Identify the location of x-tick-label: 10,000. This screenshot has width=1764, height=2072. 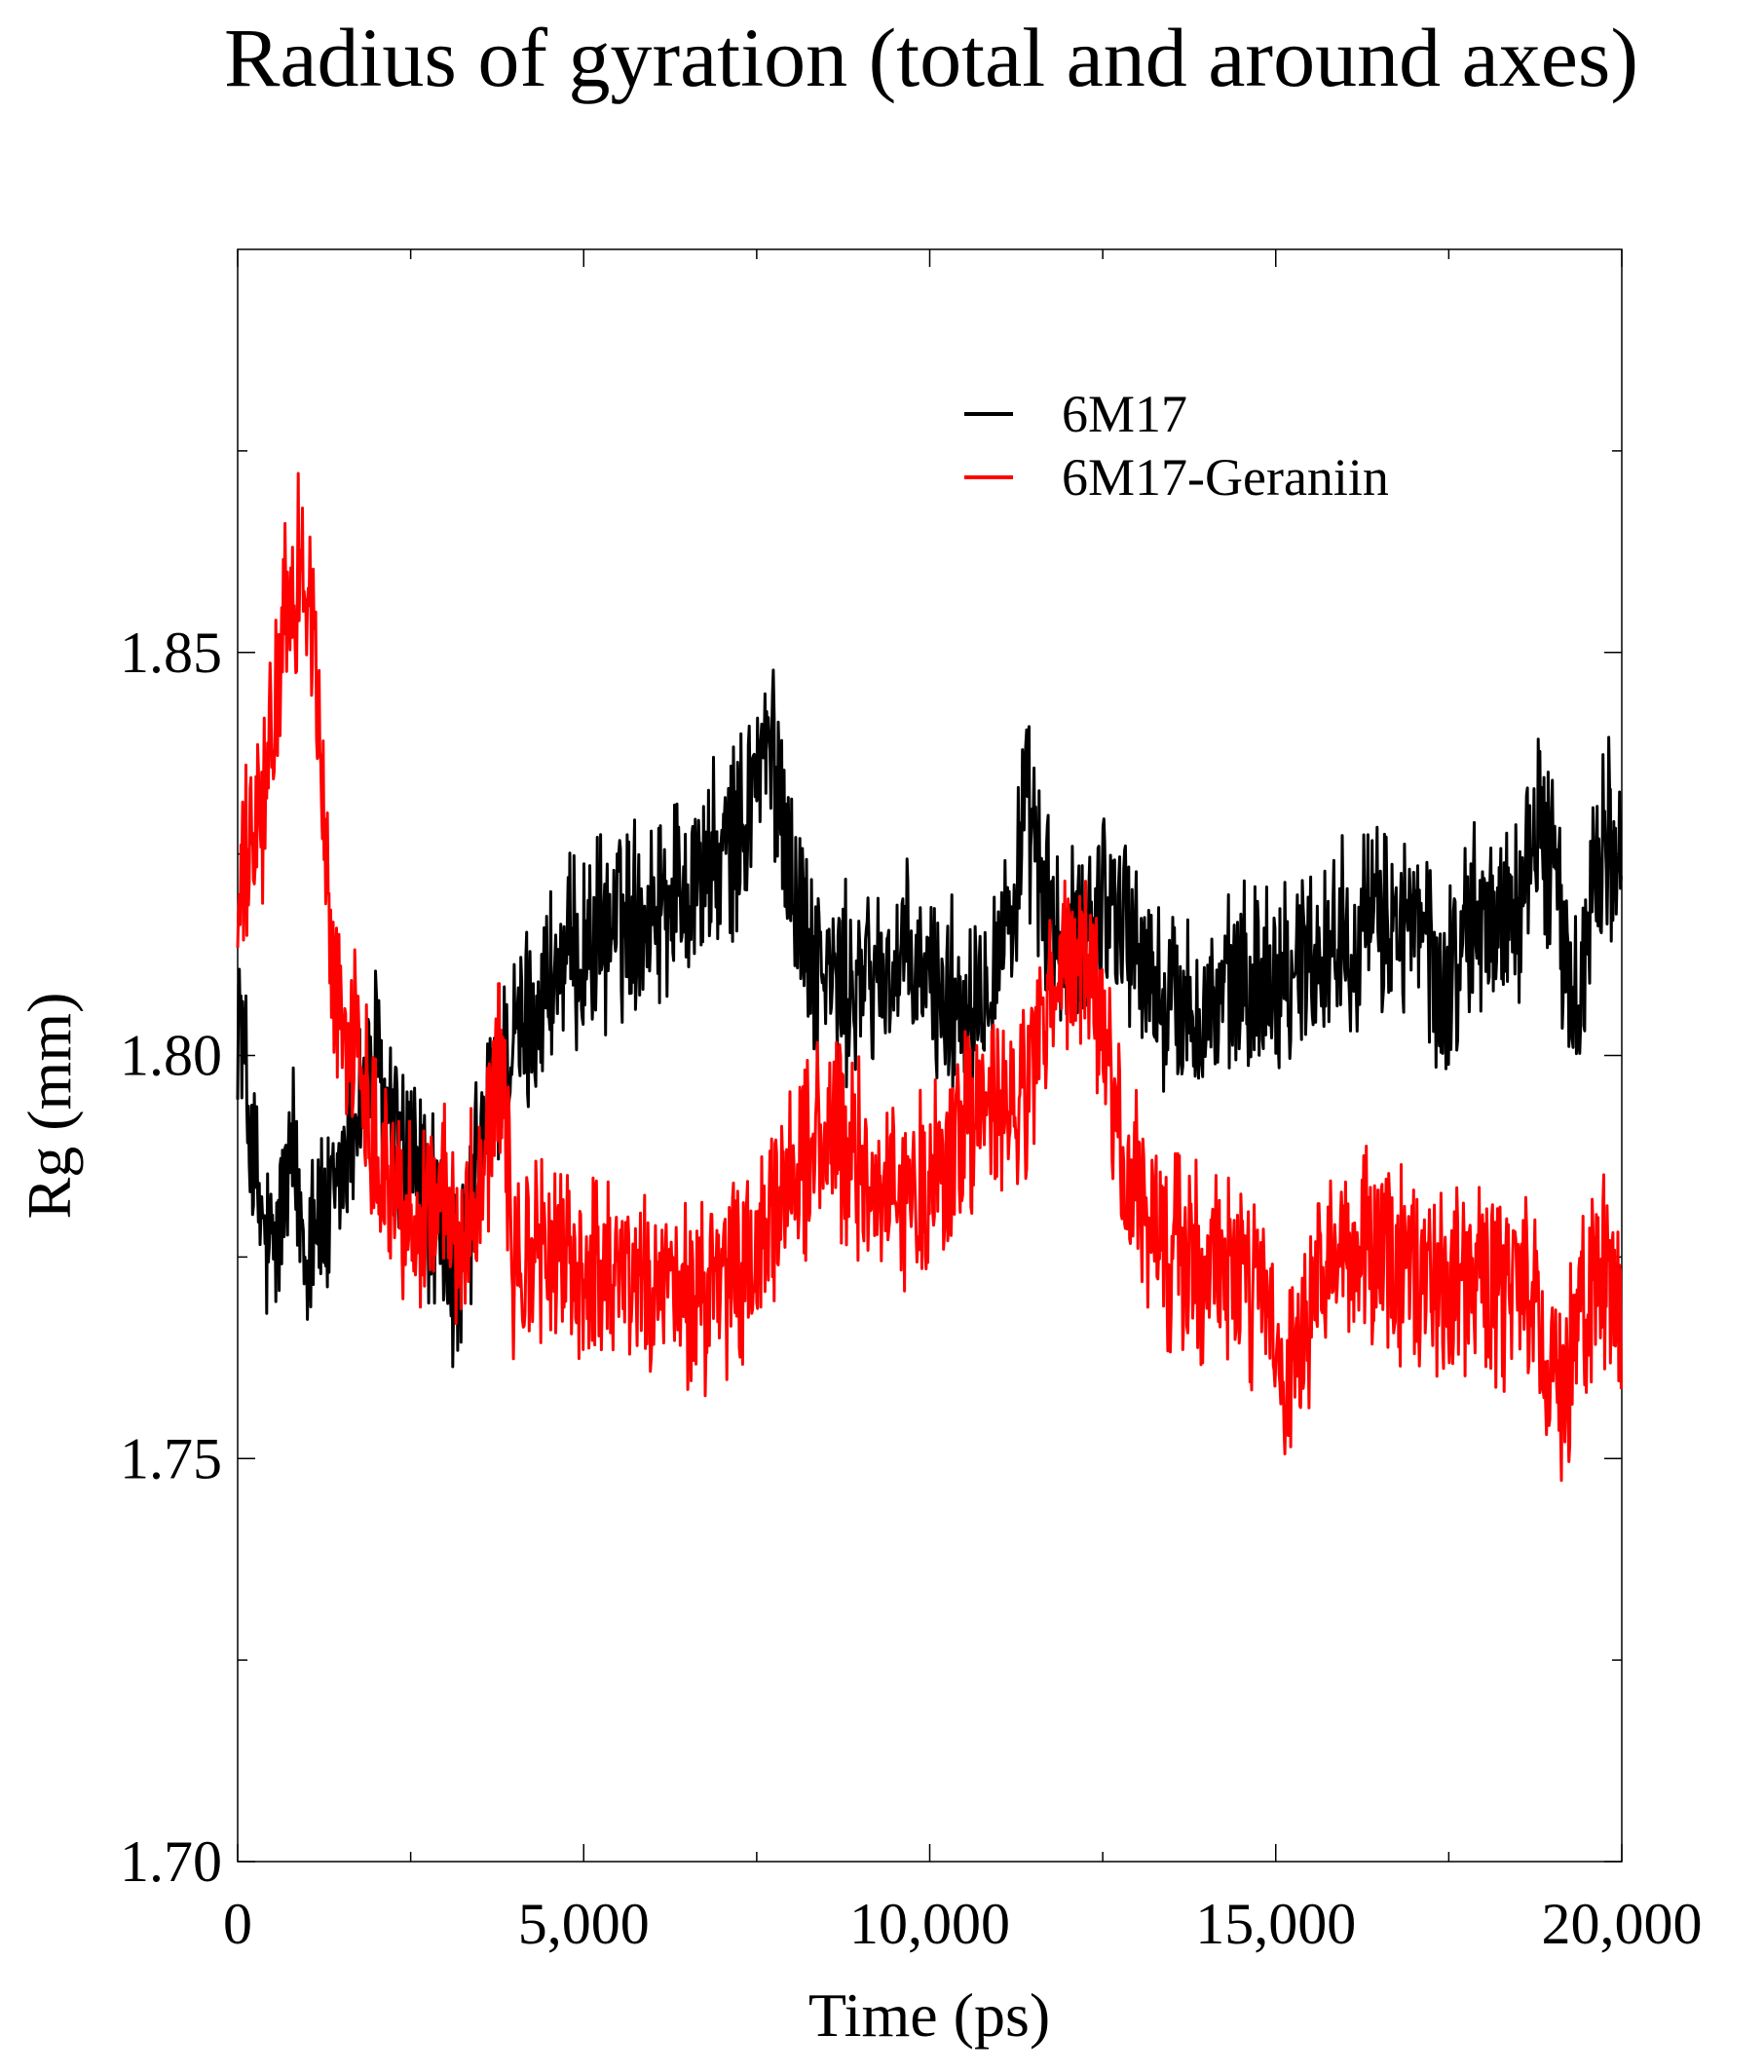
(929, 1924).